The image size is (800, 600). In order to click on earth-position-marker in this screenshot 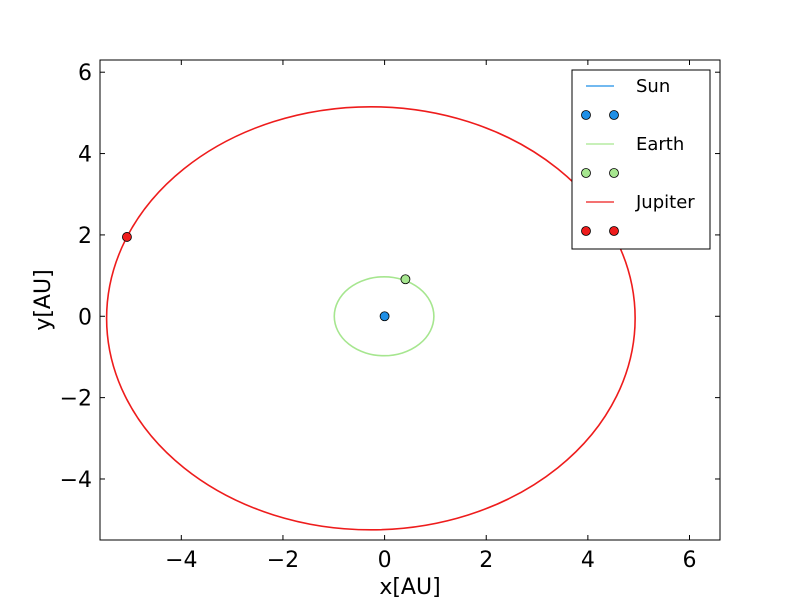, I will do `click(405, 279)`.